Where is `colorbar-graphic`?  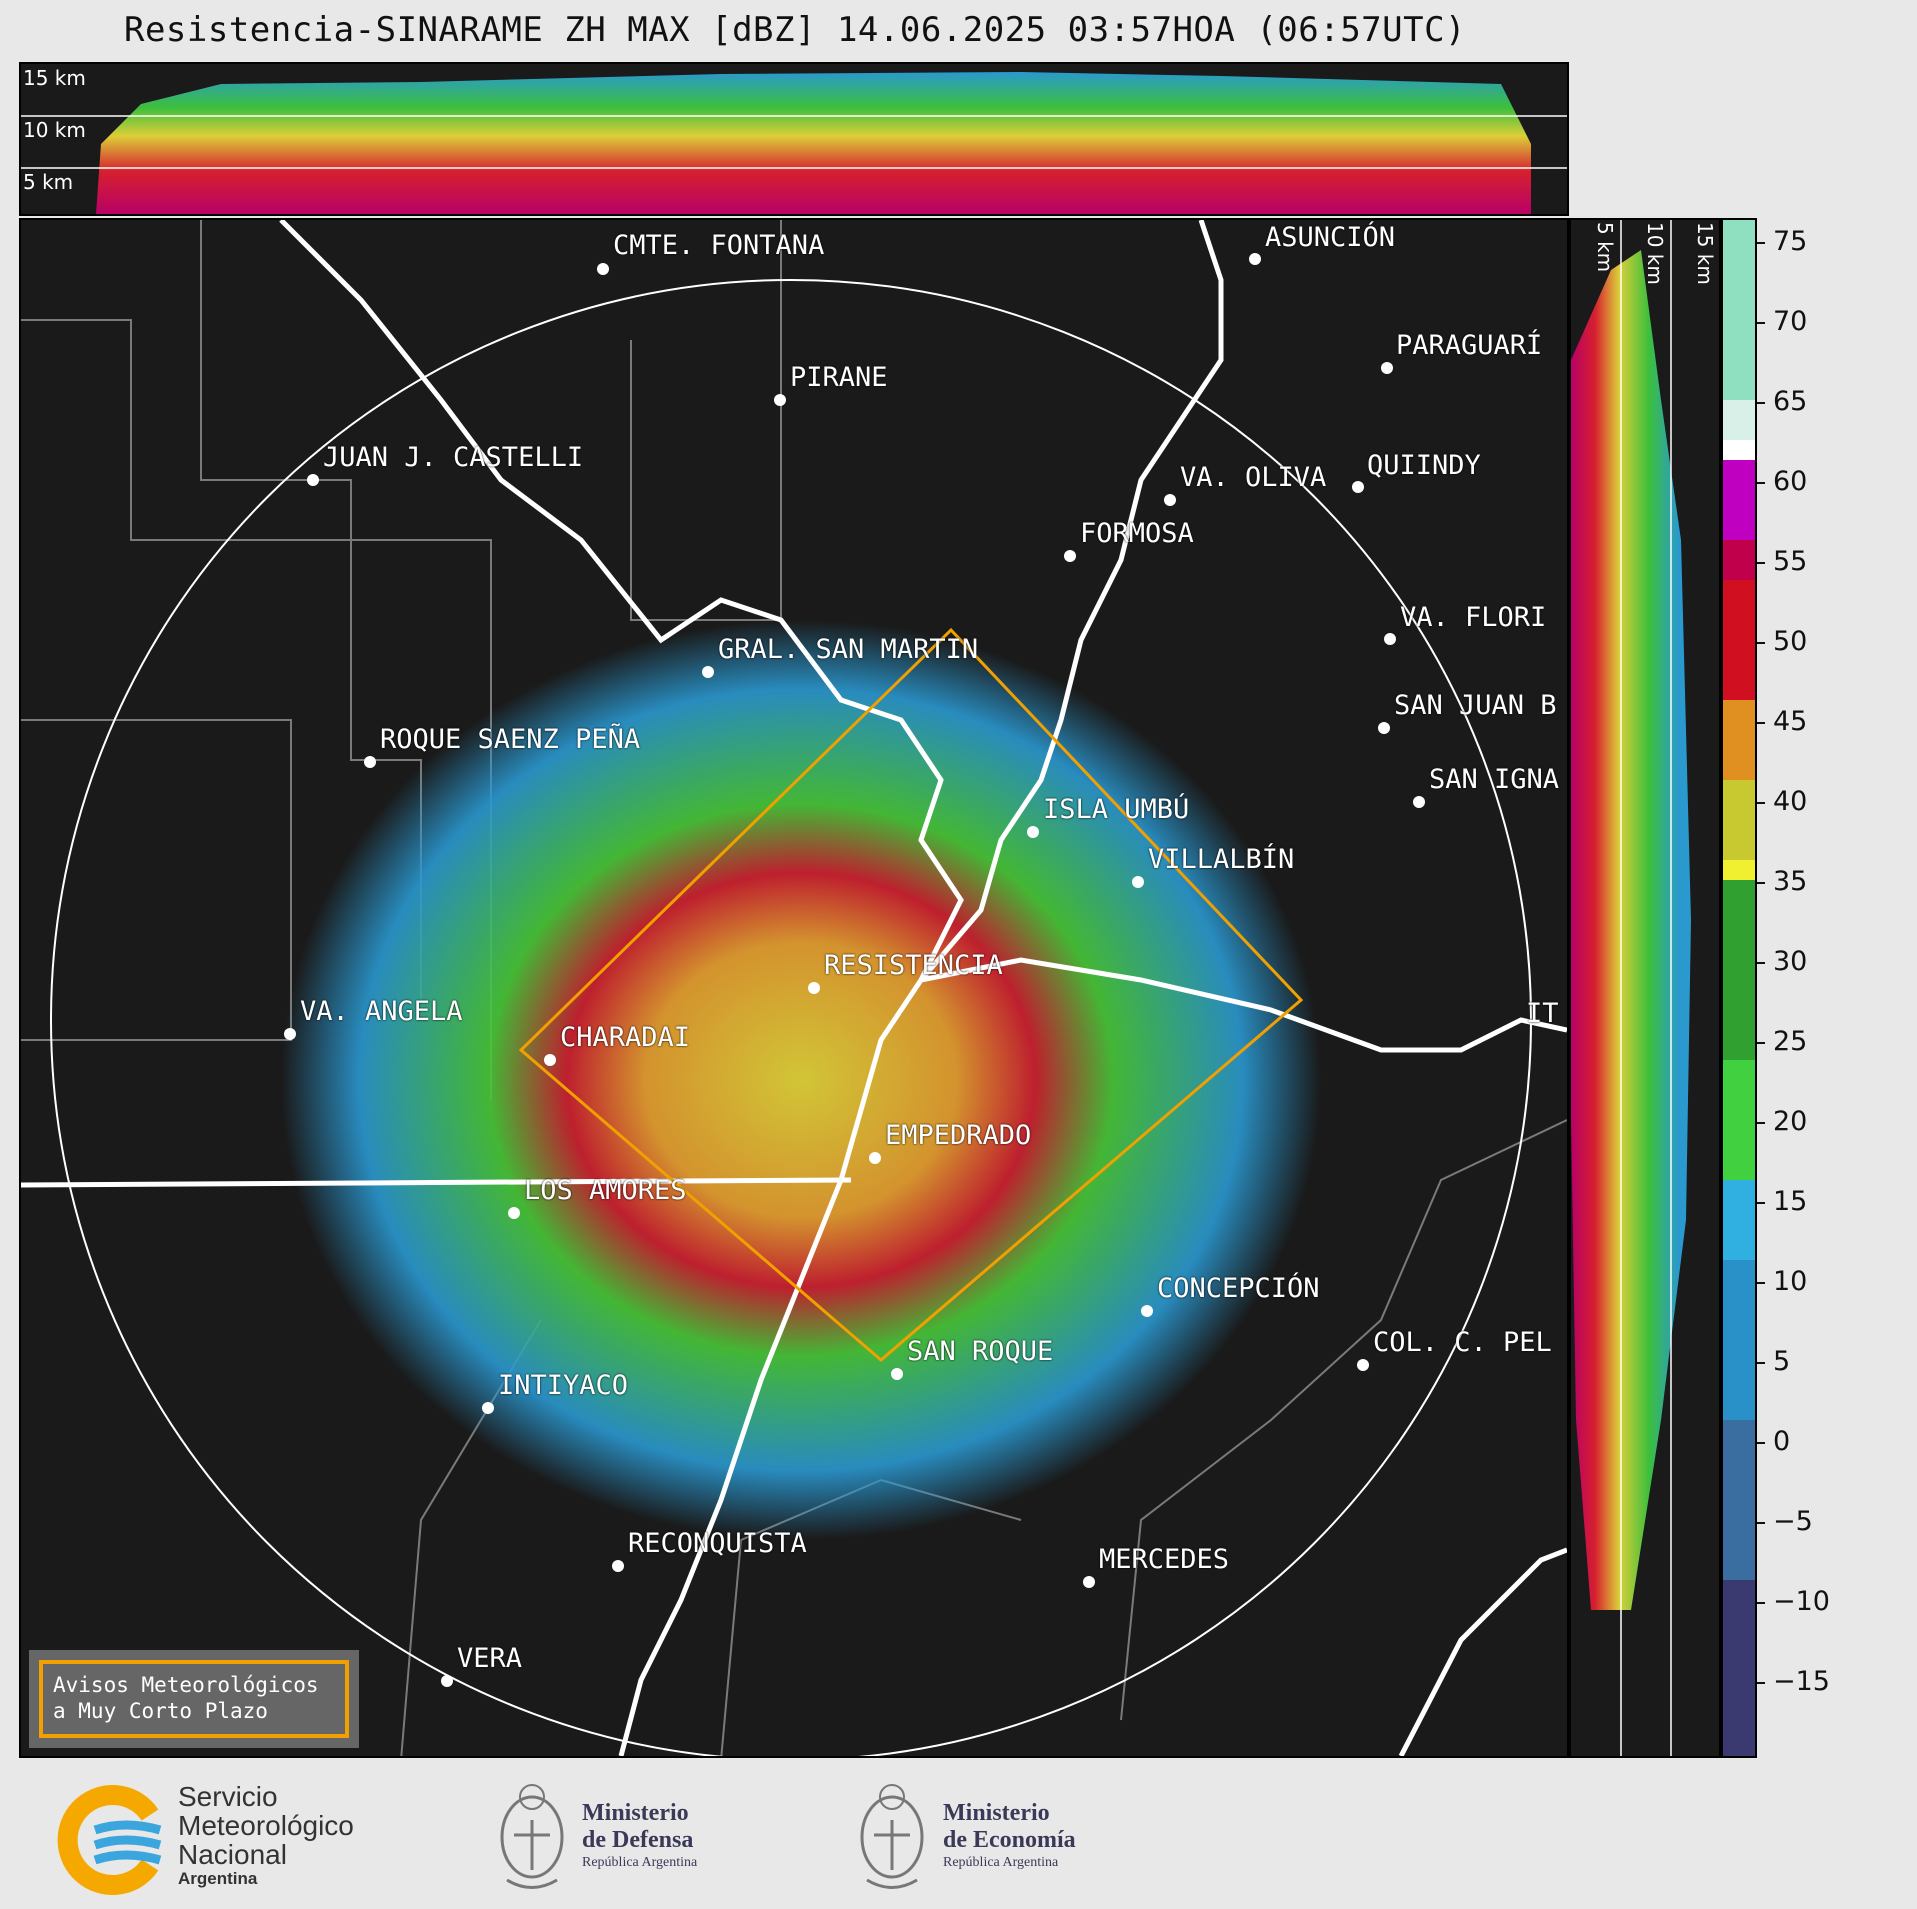
colorbar-graphic is located at coordinates (1739, 988).